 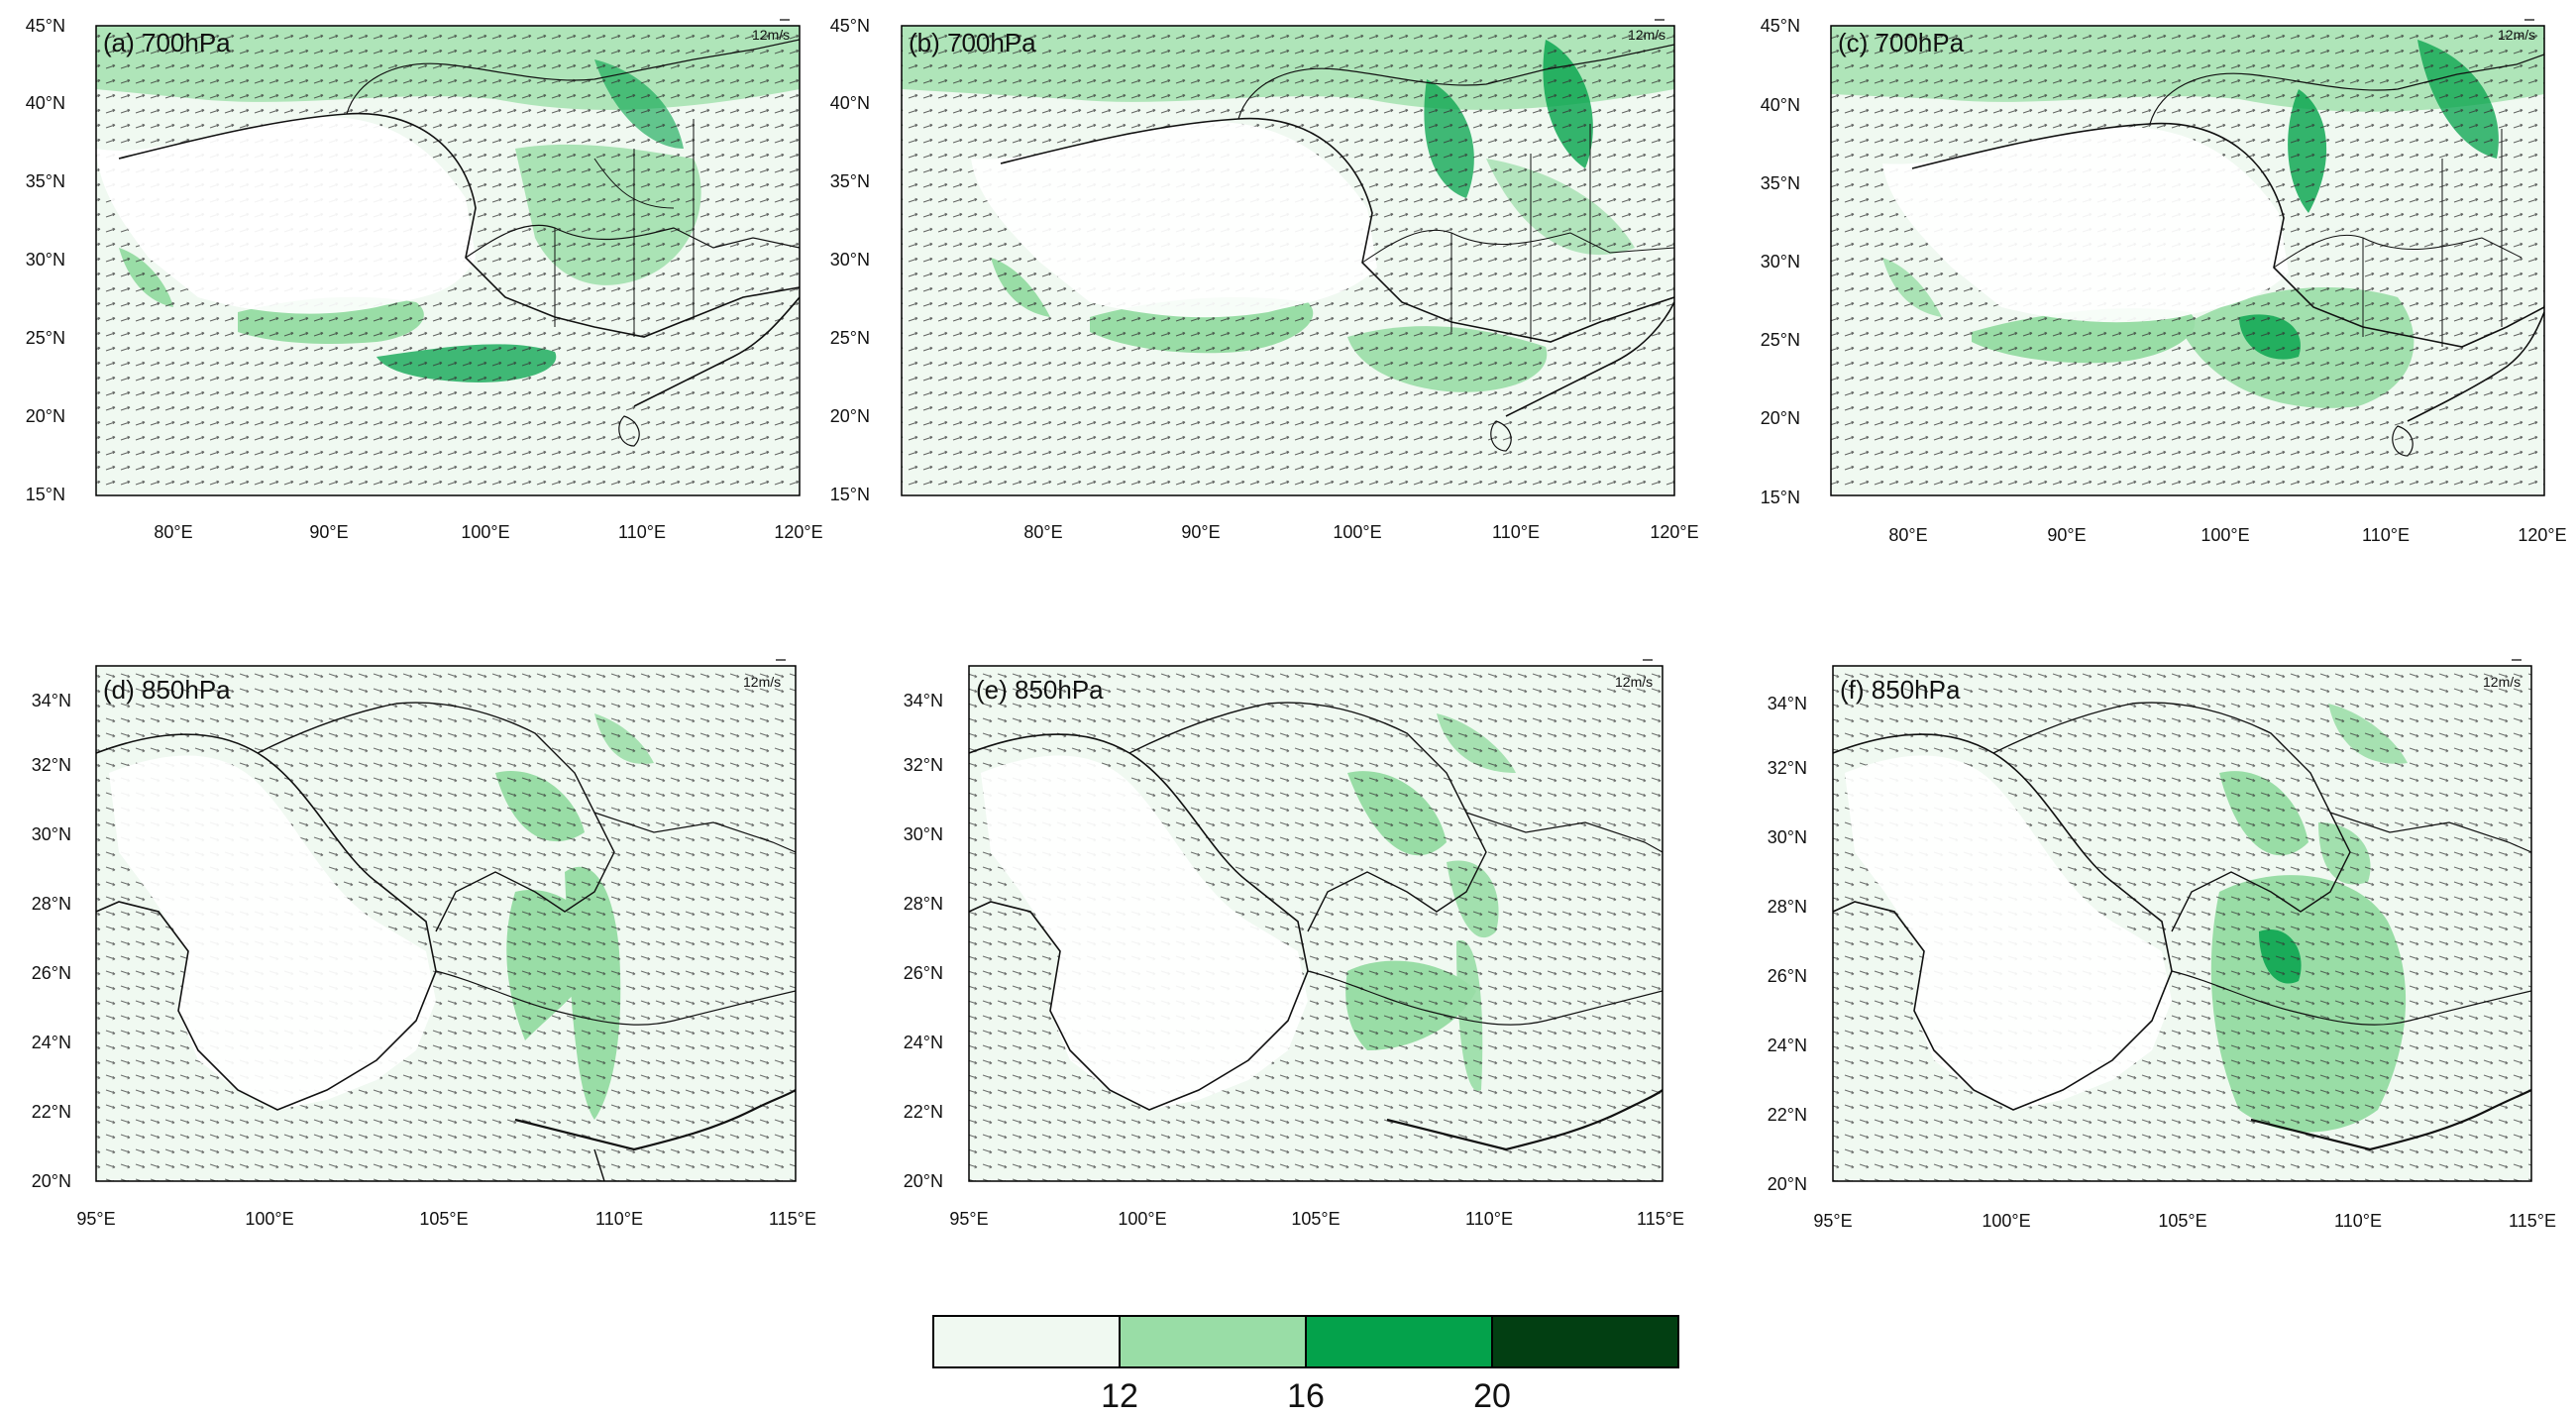 I want to click on panel-c, so click(x=2187, y=260).